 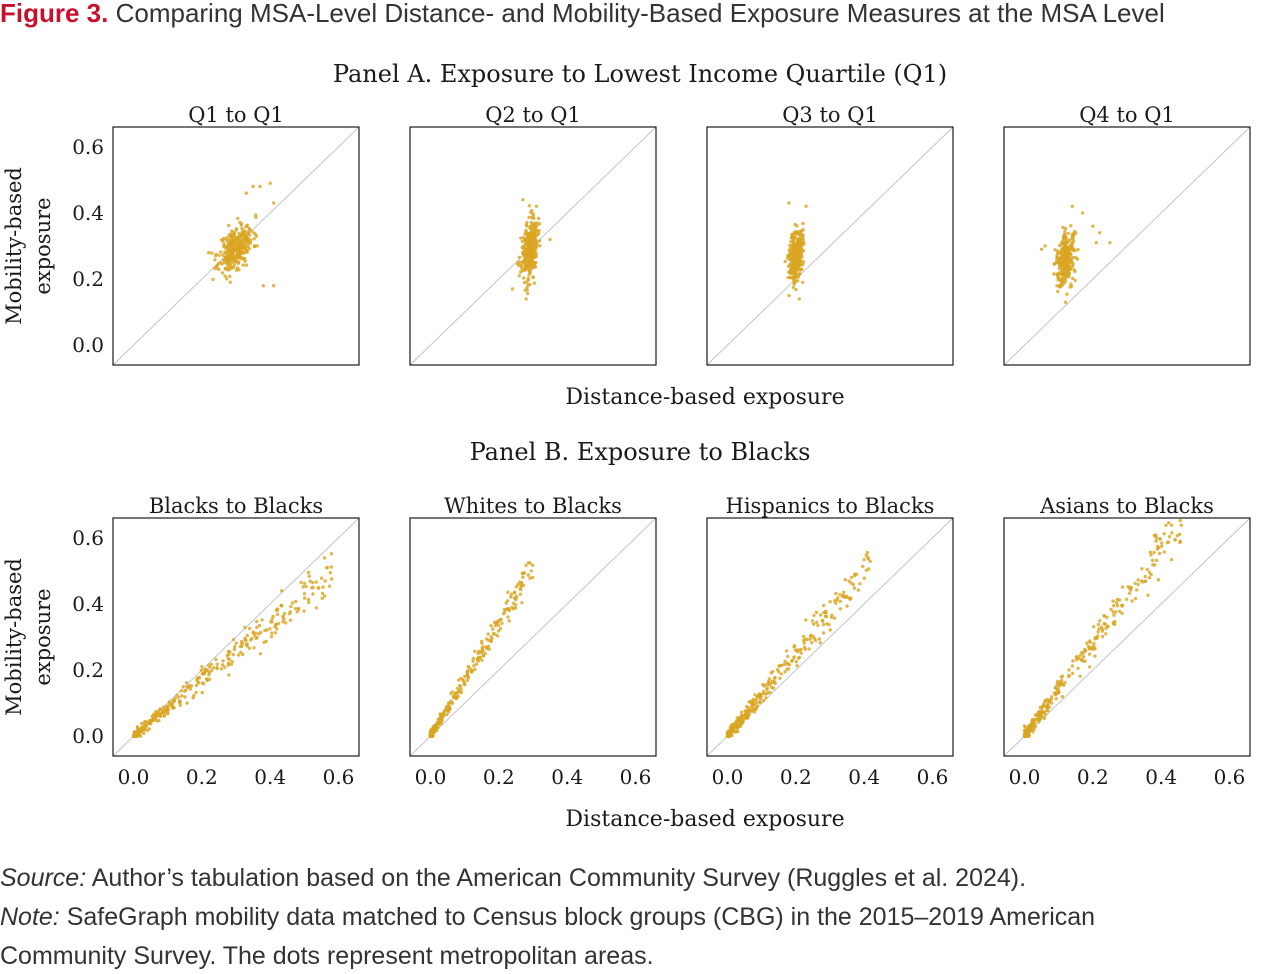 What do you see at coordinates (1127, 637) in the screenshot?
I see `diagonal-line` at bounding box center [1127, 637].